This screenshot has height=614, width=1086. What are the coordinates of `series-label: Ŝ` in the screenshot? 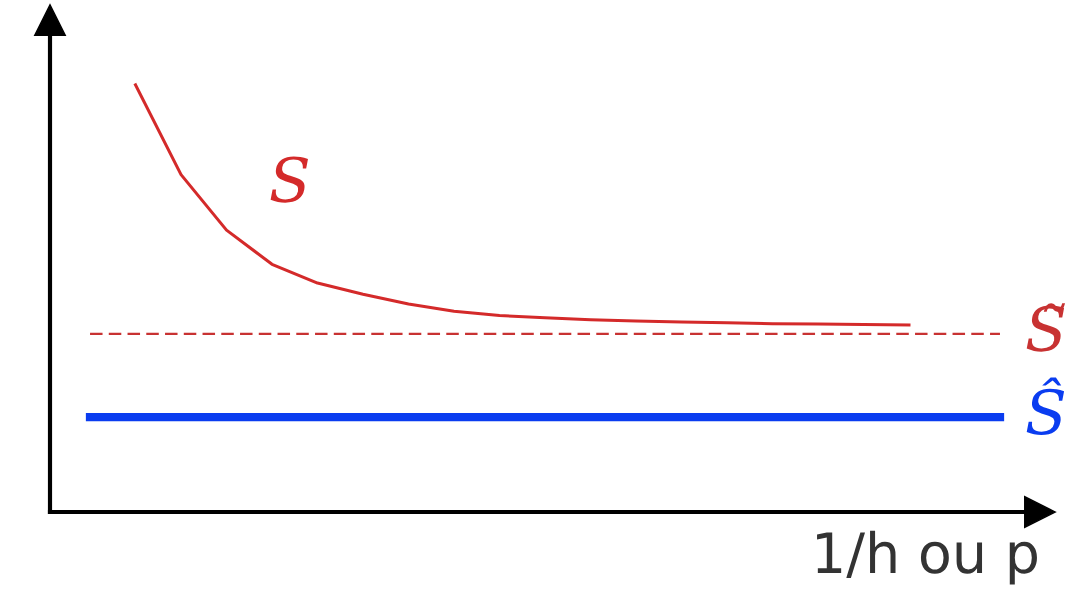 It's located at (1045, 406).